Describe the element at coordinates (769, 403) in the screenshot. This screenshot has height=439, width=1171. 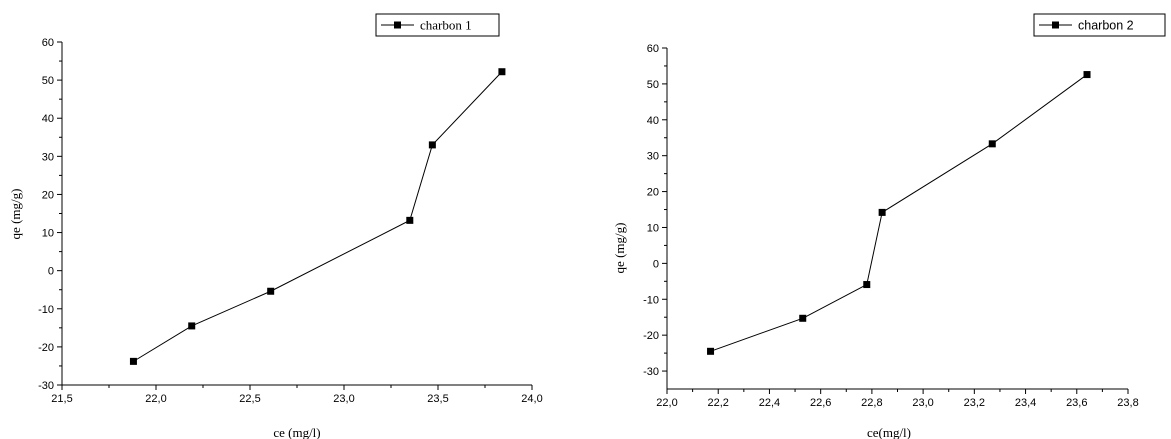
I see `x-tick-label: 22,4` at that location.